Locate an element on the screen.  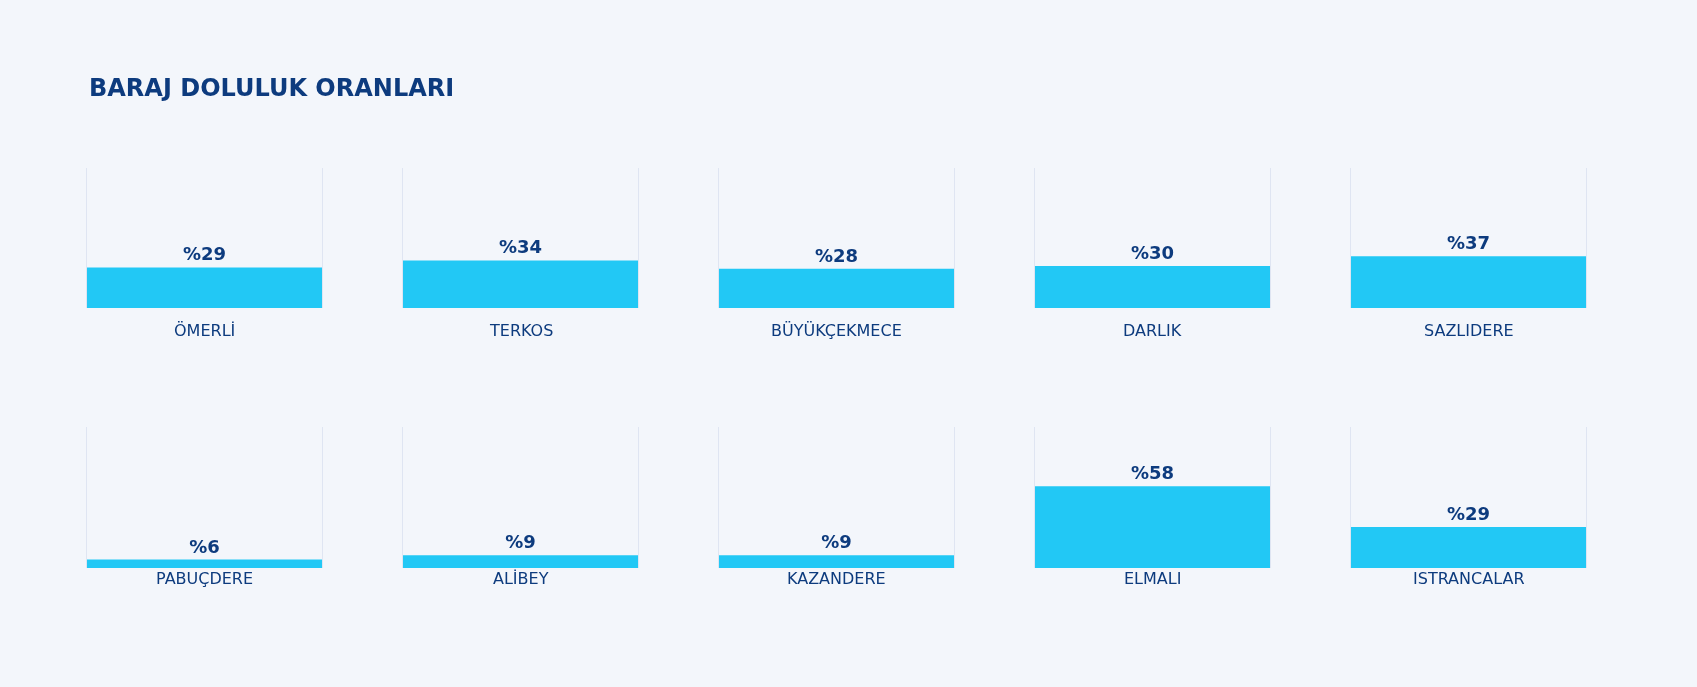
category-label: SAZLIDERE is located at coordinates (1469, 330).